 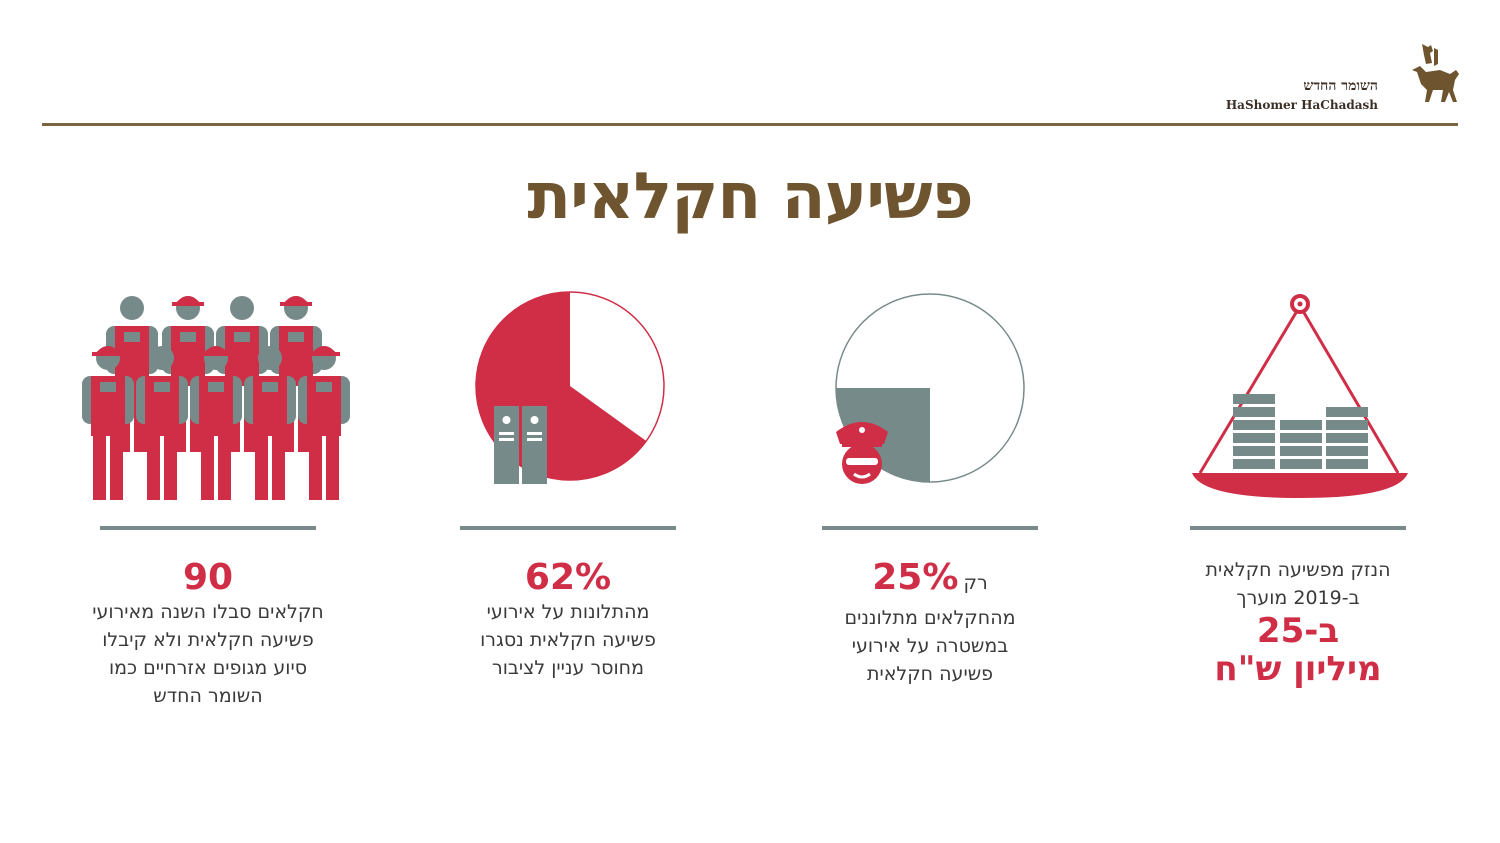 What do you see at coordinates (520, 445) in the screenshot?
I see `binders-icon` at bounding box center [520, 445].